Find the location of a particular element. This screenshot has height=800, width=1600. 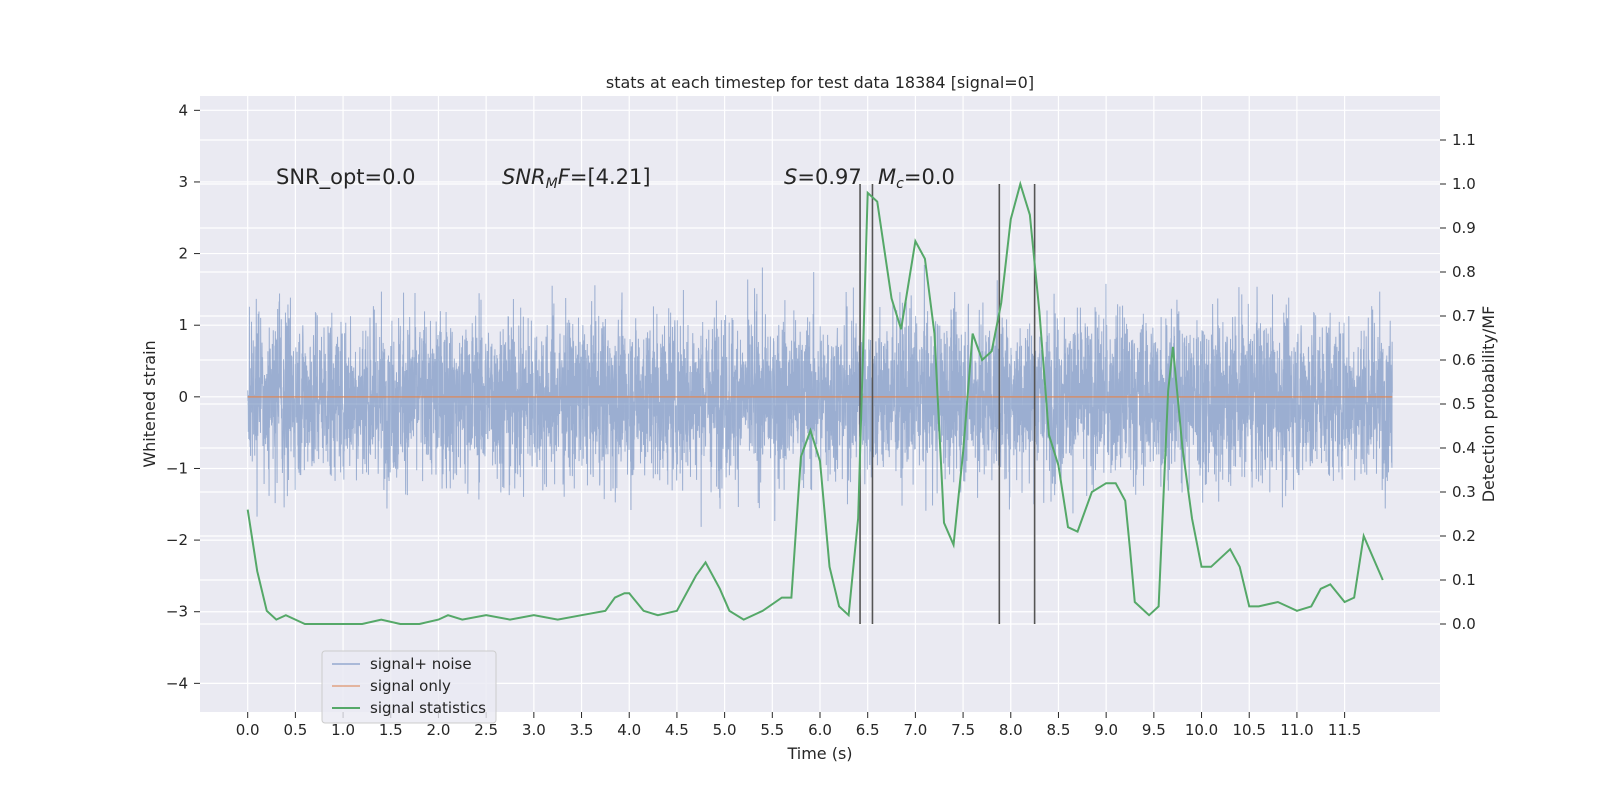

y2-tick-label: 0.9 is located at coordinates (1464, 228).